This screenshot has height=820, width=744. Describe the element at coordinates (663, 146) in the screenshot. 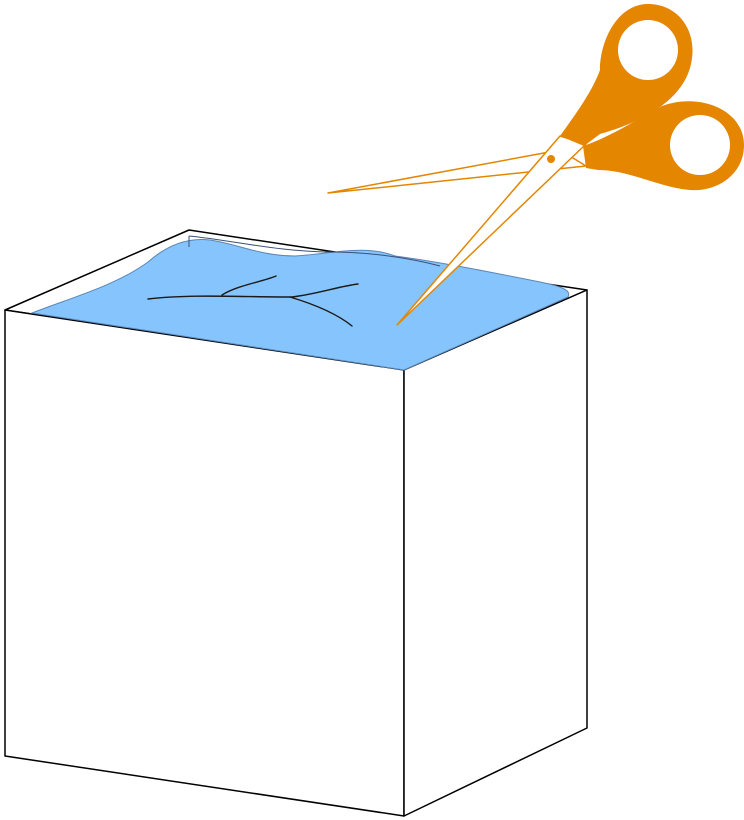

I see `scissors-handle-front` at that location.